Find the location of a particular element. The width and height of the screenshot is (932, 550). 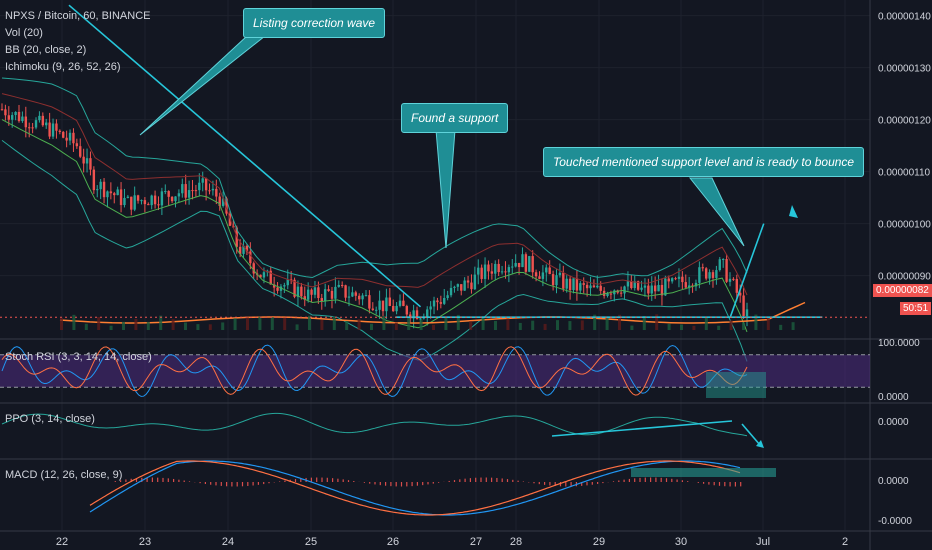

ppo-pane is located at coordinates (382, 430).